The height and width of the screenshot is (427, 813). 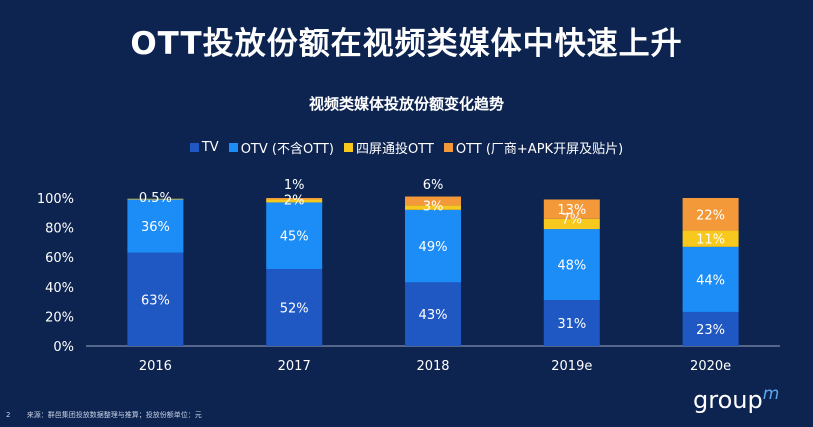 What do you see at coordinates (59, 229) in the screenshot?
I see `y-tick-label: 80%` at bounding box center [59, 229].